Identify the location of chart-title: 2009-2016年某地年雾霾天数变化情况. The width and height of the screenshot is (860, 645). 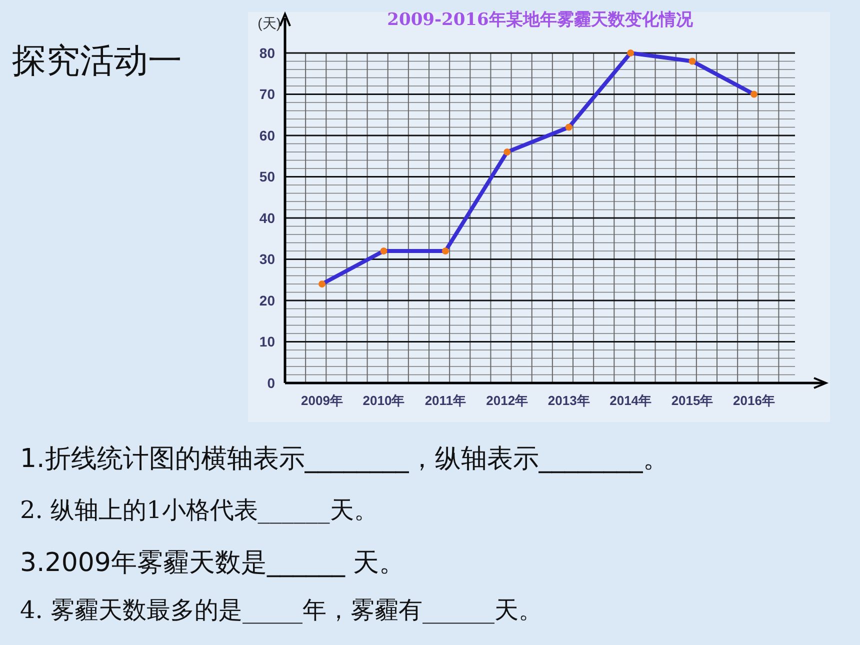
(540, 20).